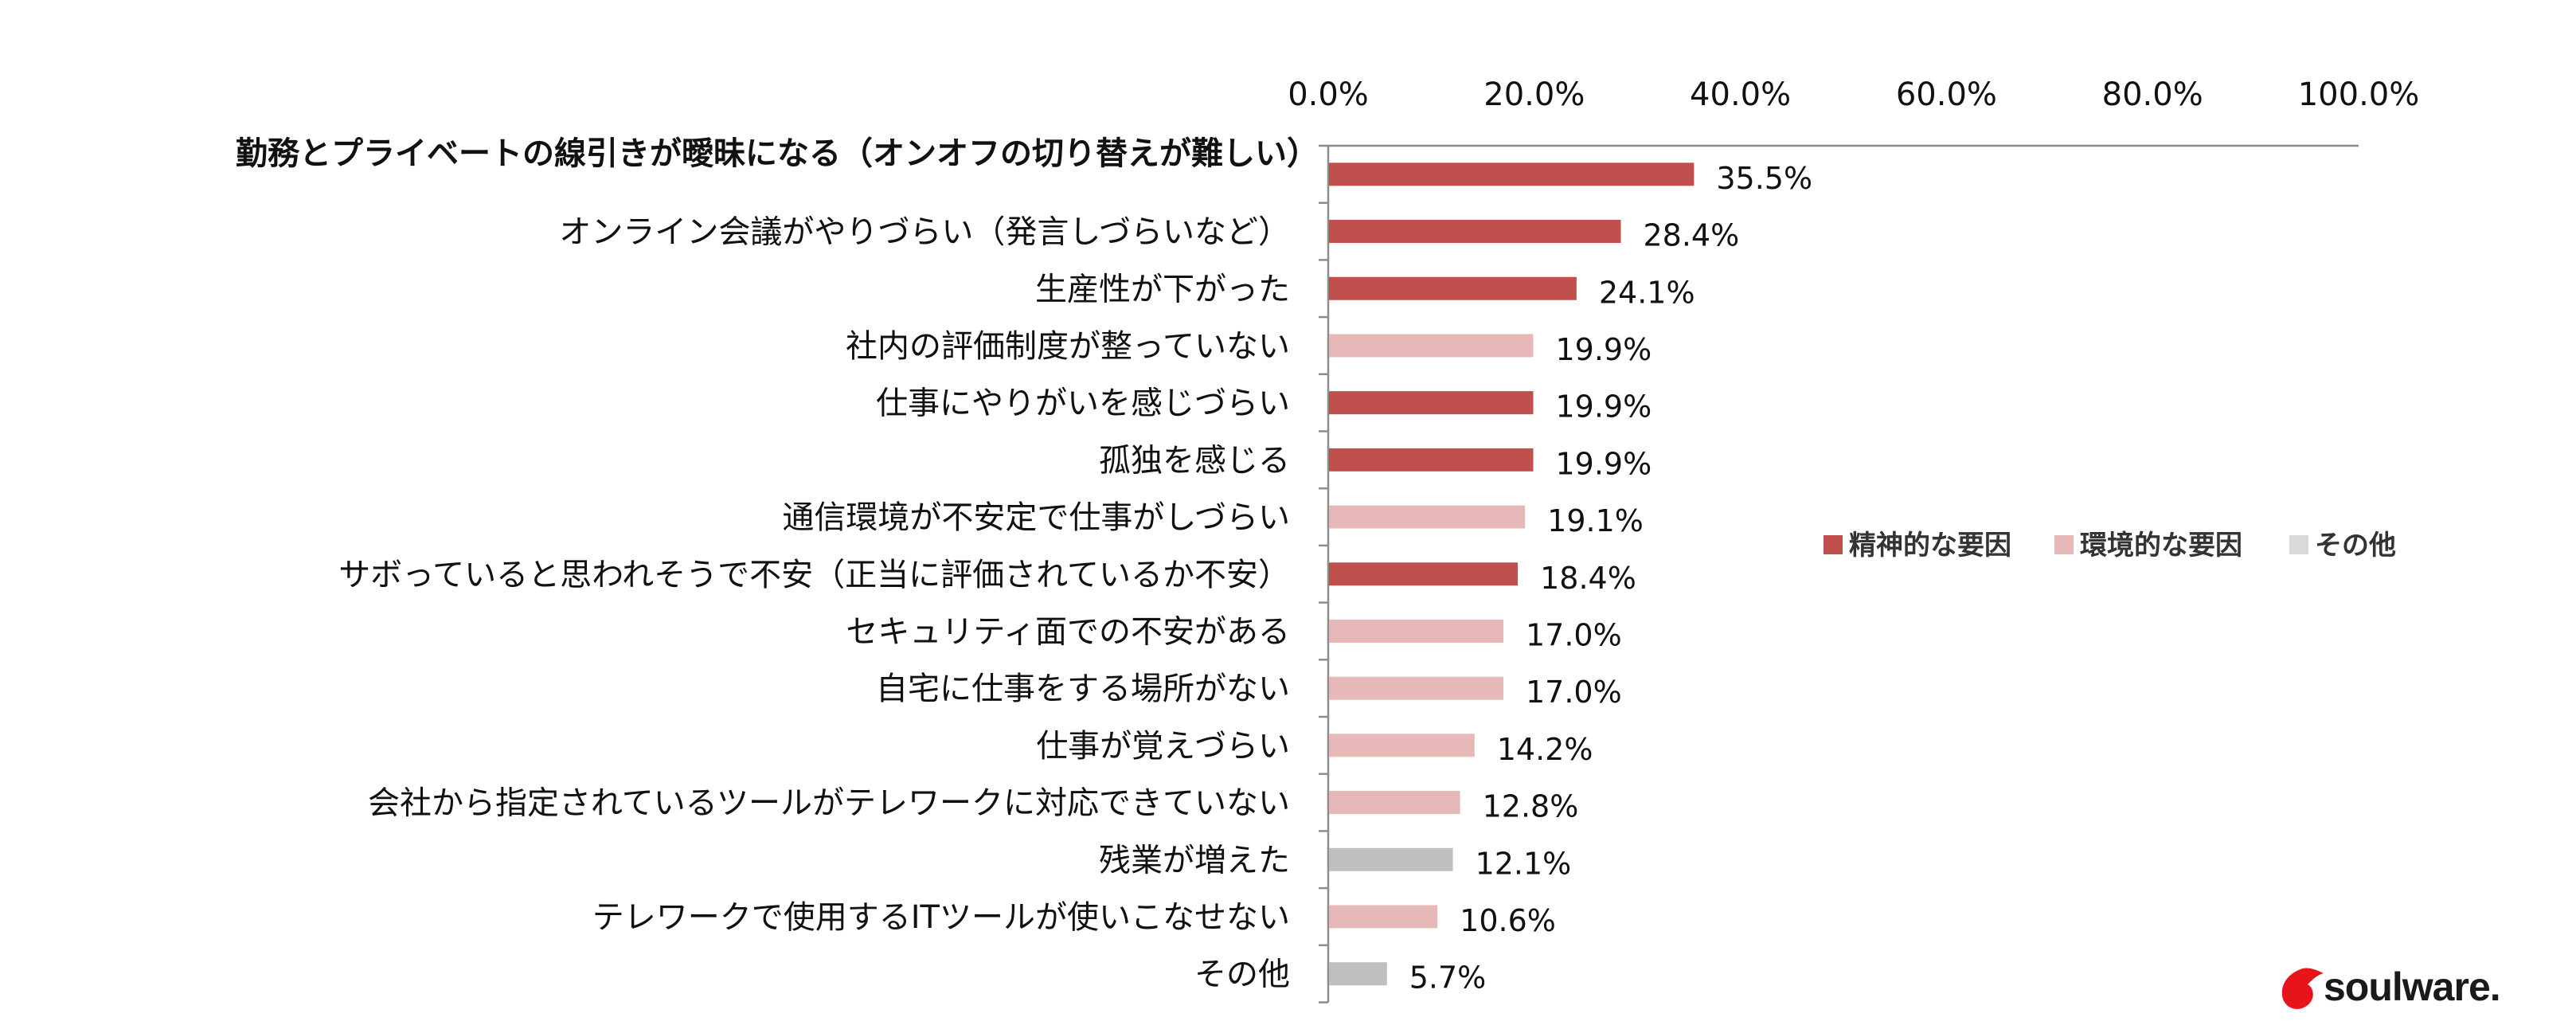  Describe the element at coordinates (2152, 94) in the screenshot. I see `x-tick-label: 80.0%` at that location.